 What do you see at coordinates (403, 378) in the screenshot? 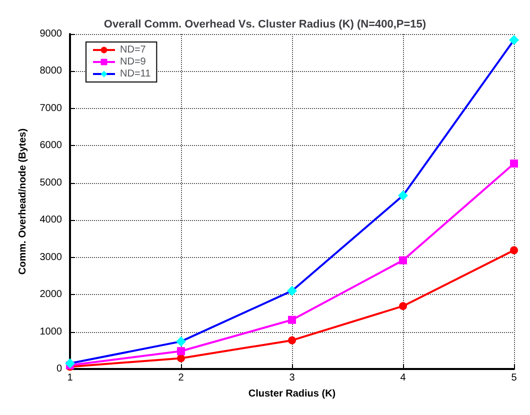
I see `x-tick-label: 4` at bounding box center [403, 378].